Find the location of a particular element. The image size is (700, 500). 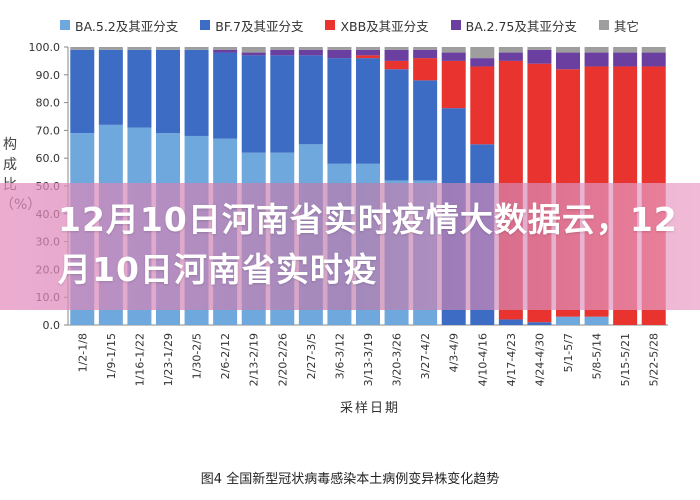

legend-item-bf7: BF.7及其亚分支 is located at coordinates (251, 25).